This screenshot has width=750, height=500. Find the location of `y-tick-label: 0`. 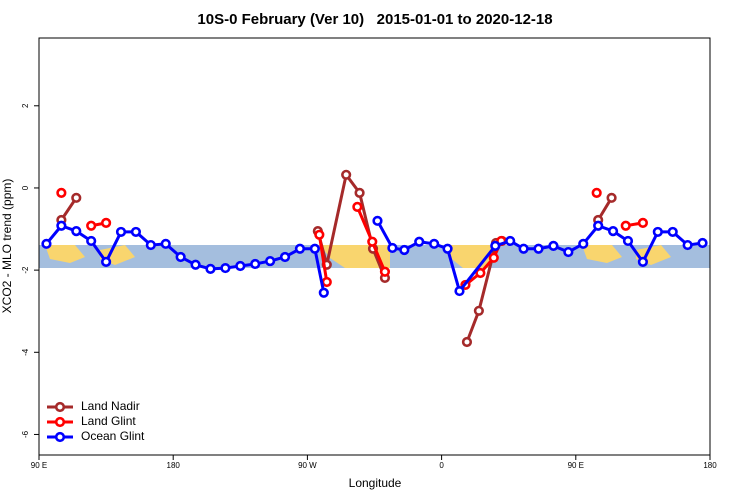

y-tick-label: 0 is located at coordinates (25, 187).